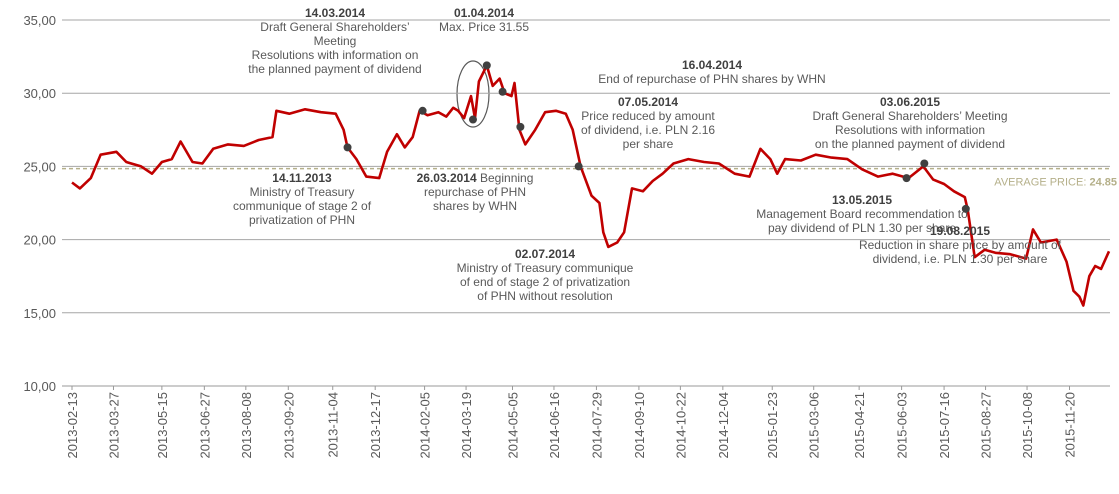 The height and width of the screenshot is (494, 1119). I want to click on annotation-line: the planned payment of dividend, so click(334, 69).